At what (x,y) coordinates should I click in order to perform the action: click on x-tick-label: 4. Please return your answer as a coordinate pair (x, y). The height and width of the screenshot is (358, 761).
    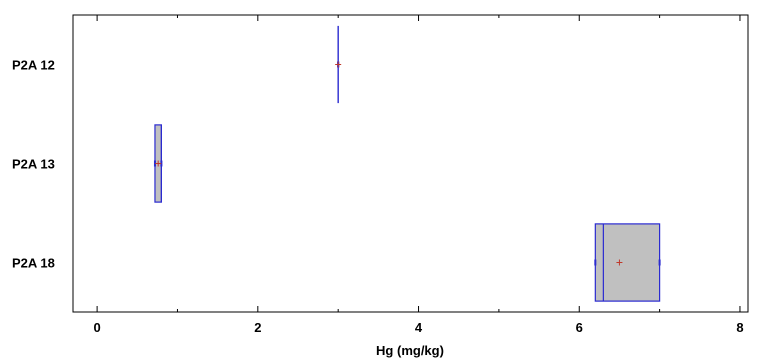
    Looking at the image, I should click on (419, 327).